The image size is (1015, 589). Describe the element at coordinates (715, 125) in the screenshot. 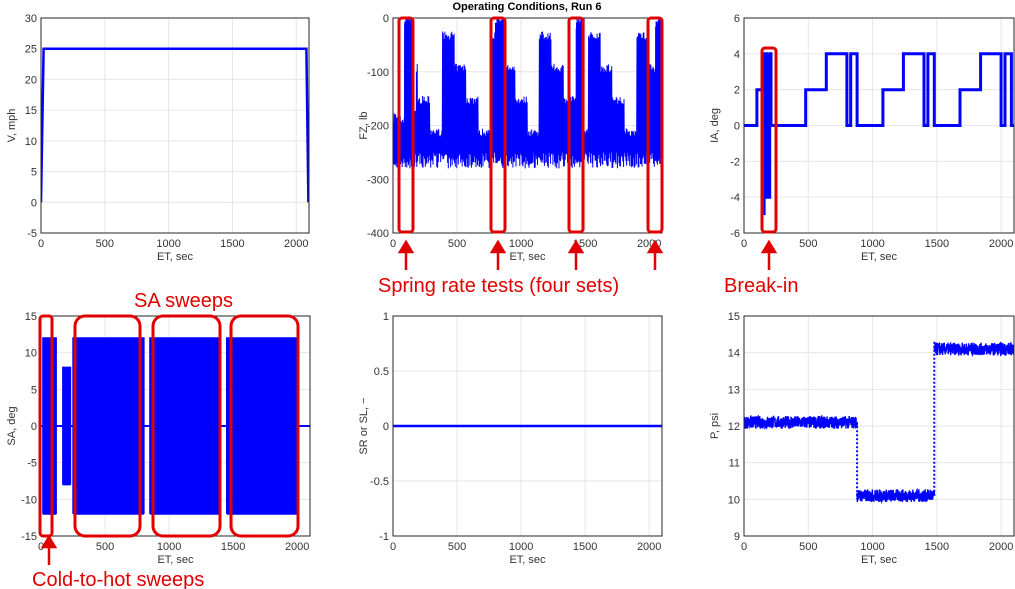

I see `y-axis-label: IA, deg` at that location.